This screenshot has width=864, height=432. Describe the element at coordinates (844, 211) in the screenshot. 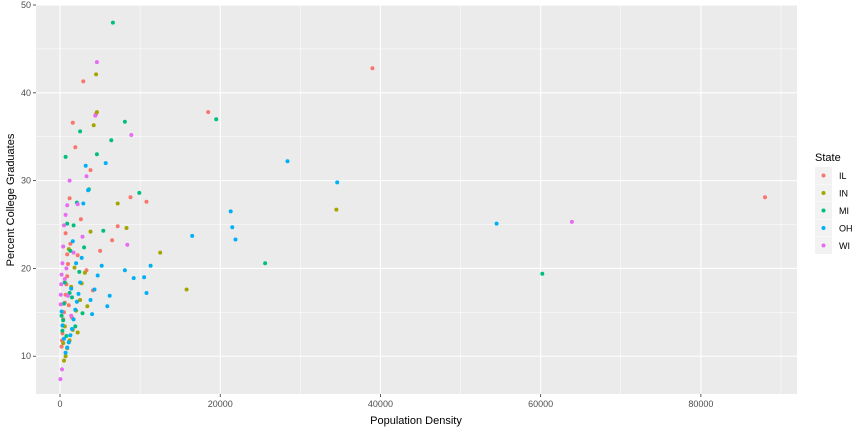

I see `legend-label: MI` at that location.